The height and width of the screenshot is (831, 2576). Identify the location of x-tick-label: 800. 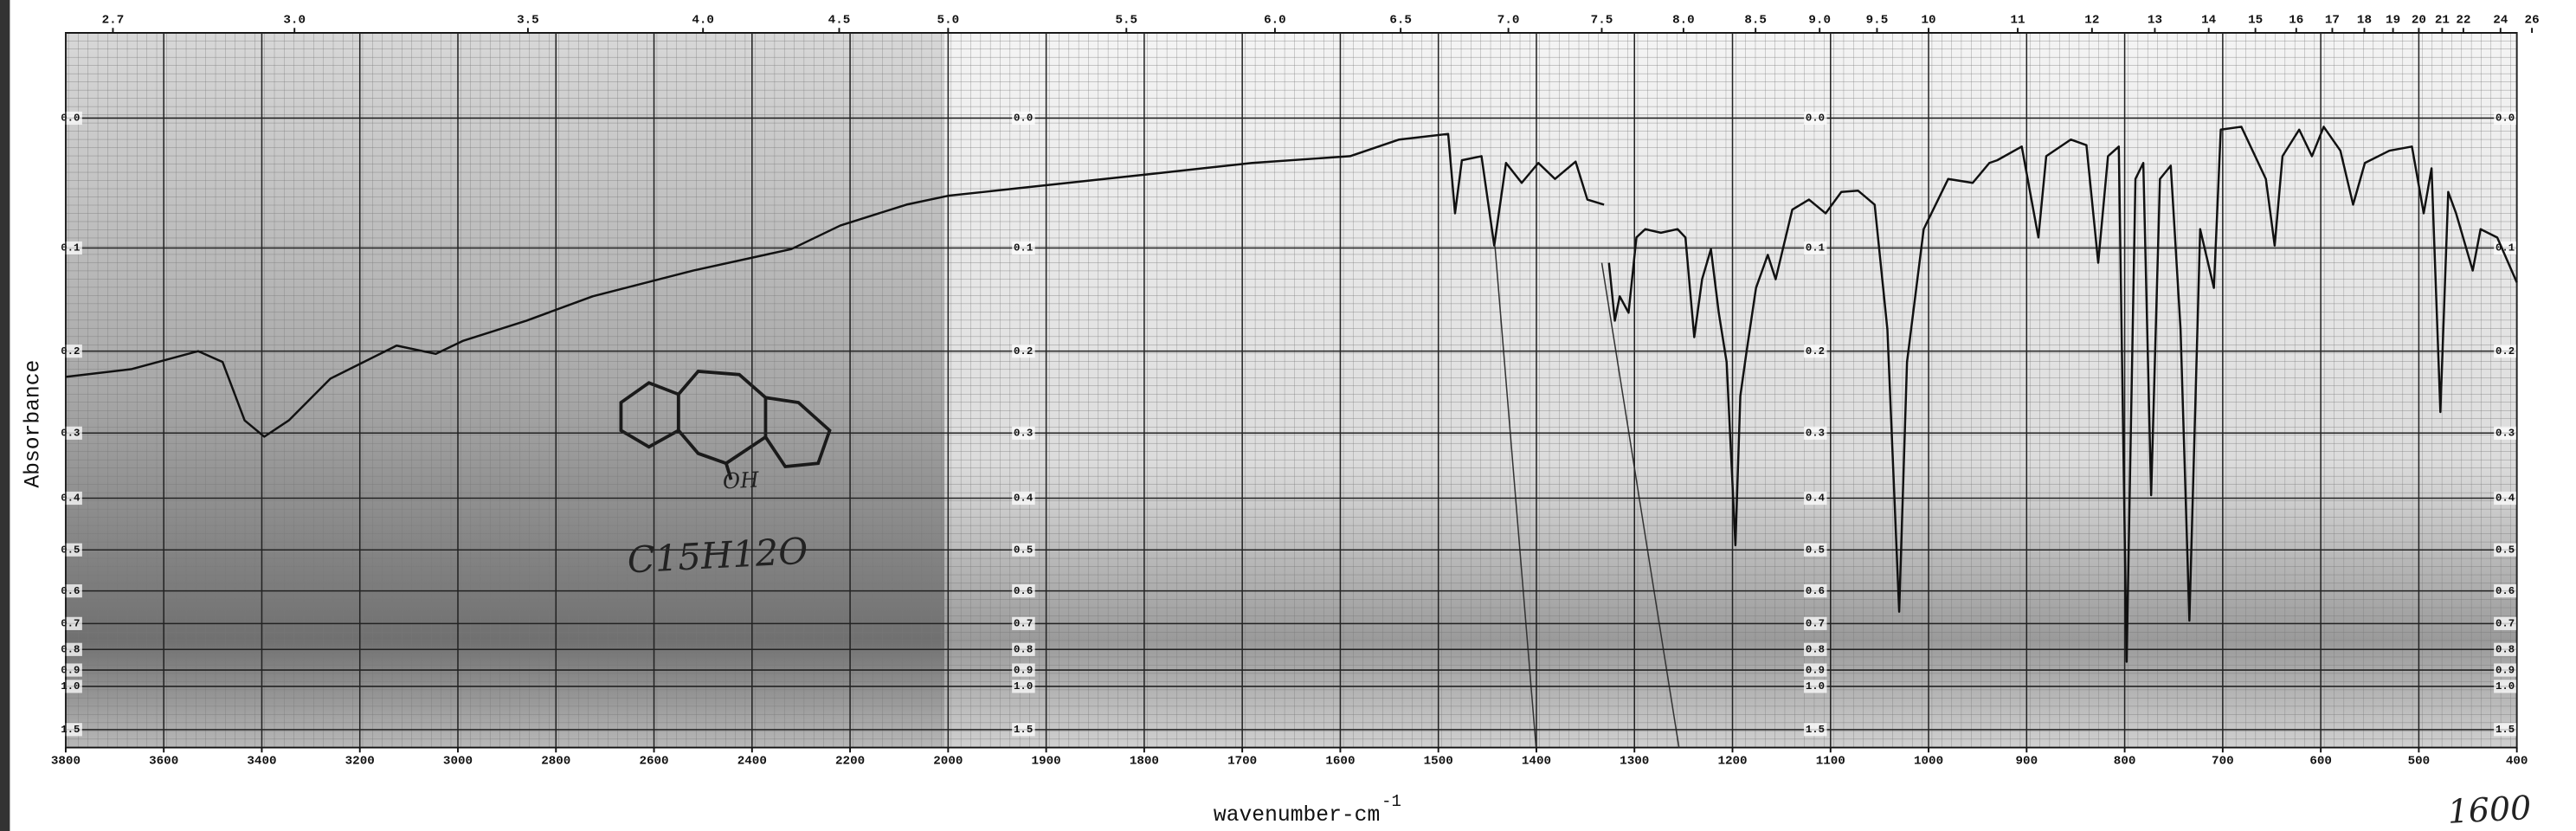
(2125, 762).